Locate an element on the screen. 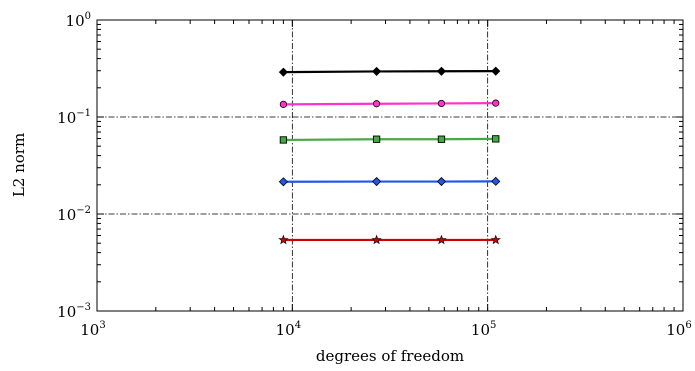 Image resolution: width=695 pixels, height=371 pixels. y-tick-label: 10⁰ is located at coordinates (78, 20).